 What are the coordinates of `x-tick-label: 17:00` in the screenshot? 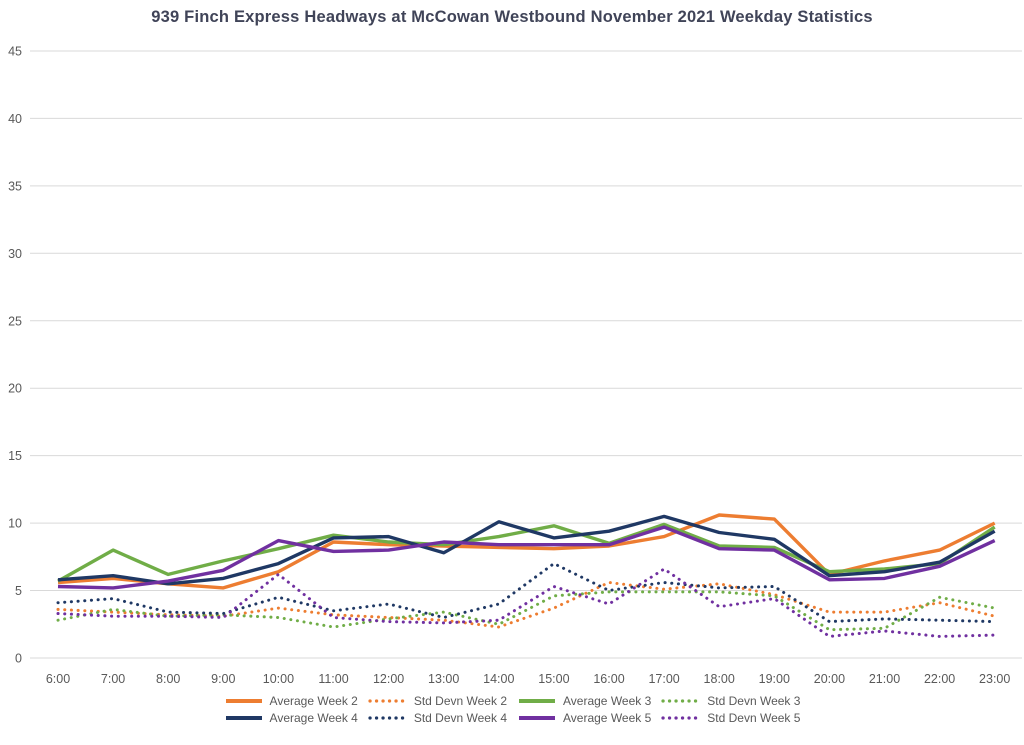 It's located at (663, 679).